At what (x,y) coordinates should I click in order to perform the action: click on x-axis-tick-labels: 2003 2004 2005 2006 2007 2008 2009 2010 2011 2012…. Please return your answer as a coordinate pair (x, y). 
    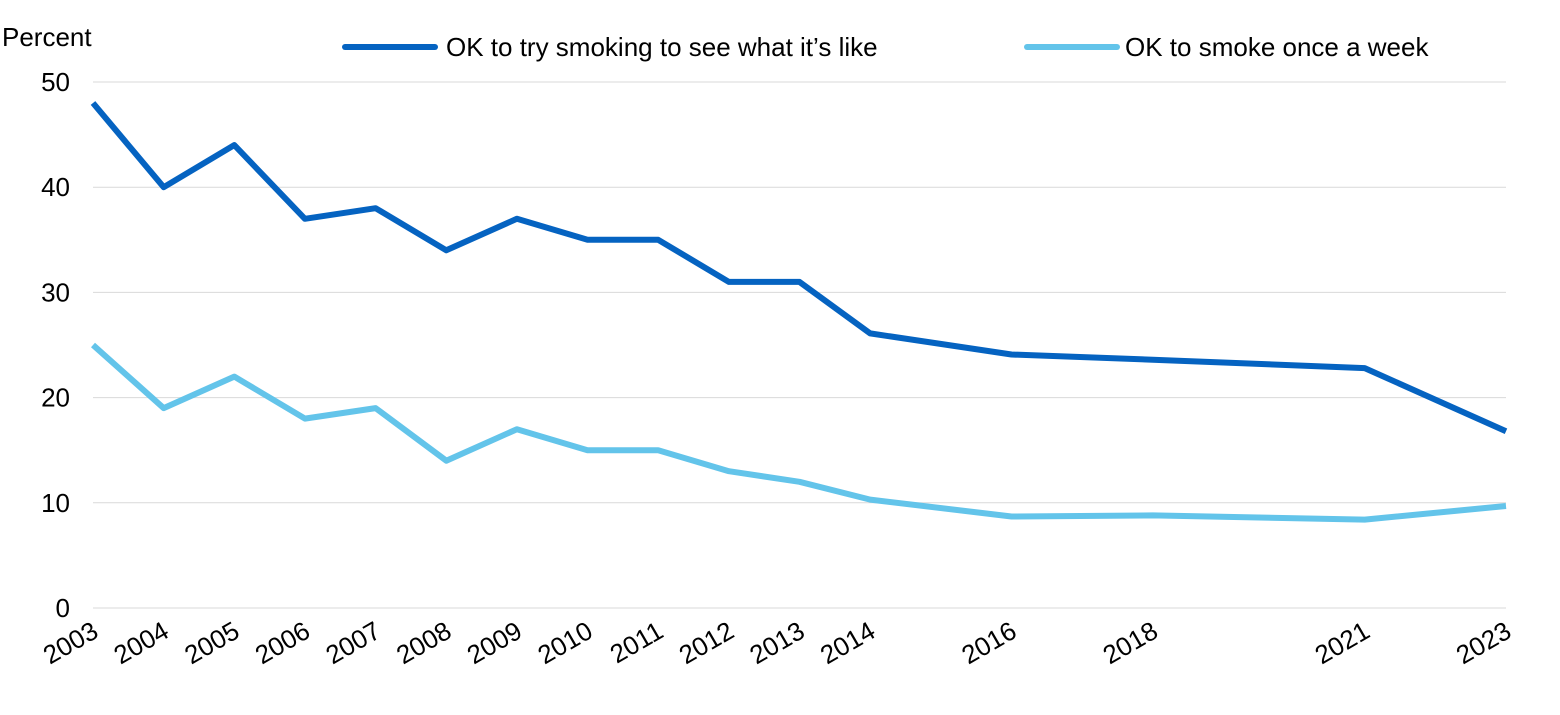
    Looking at the image, I should click on (777, 642).